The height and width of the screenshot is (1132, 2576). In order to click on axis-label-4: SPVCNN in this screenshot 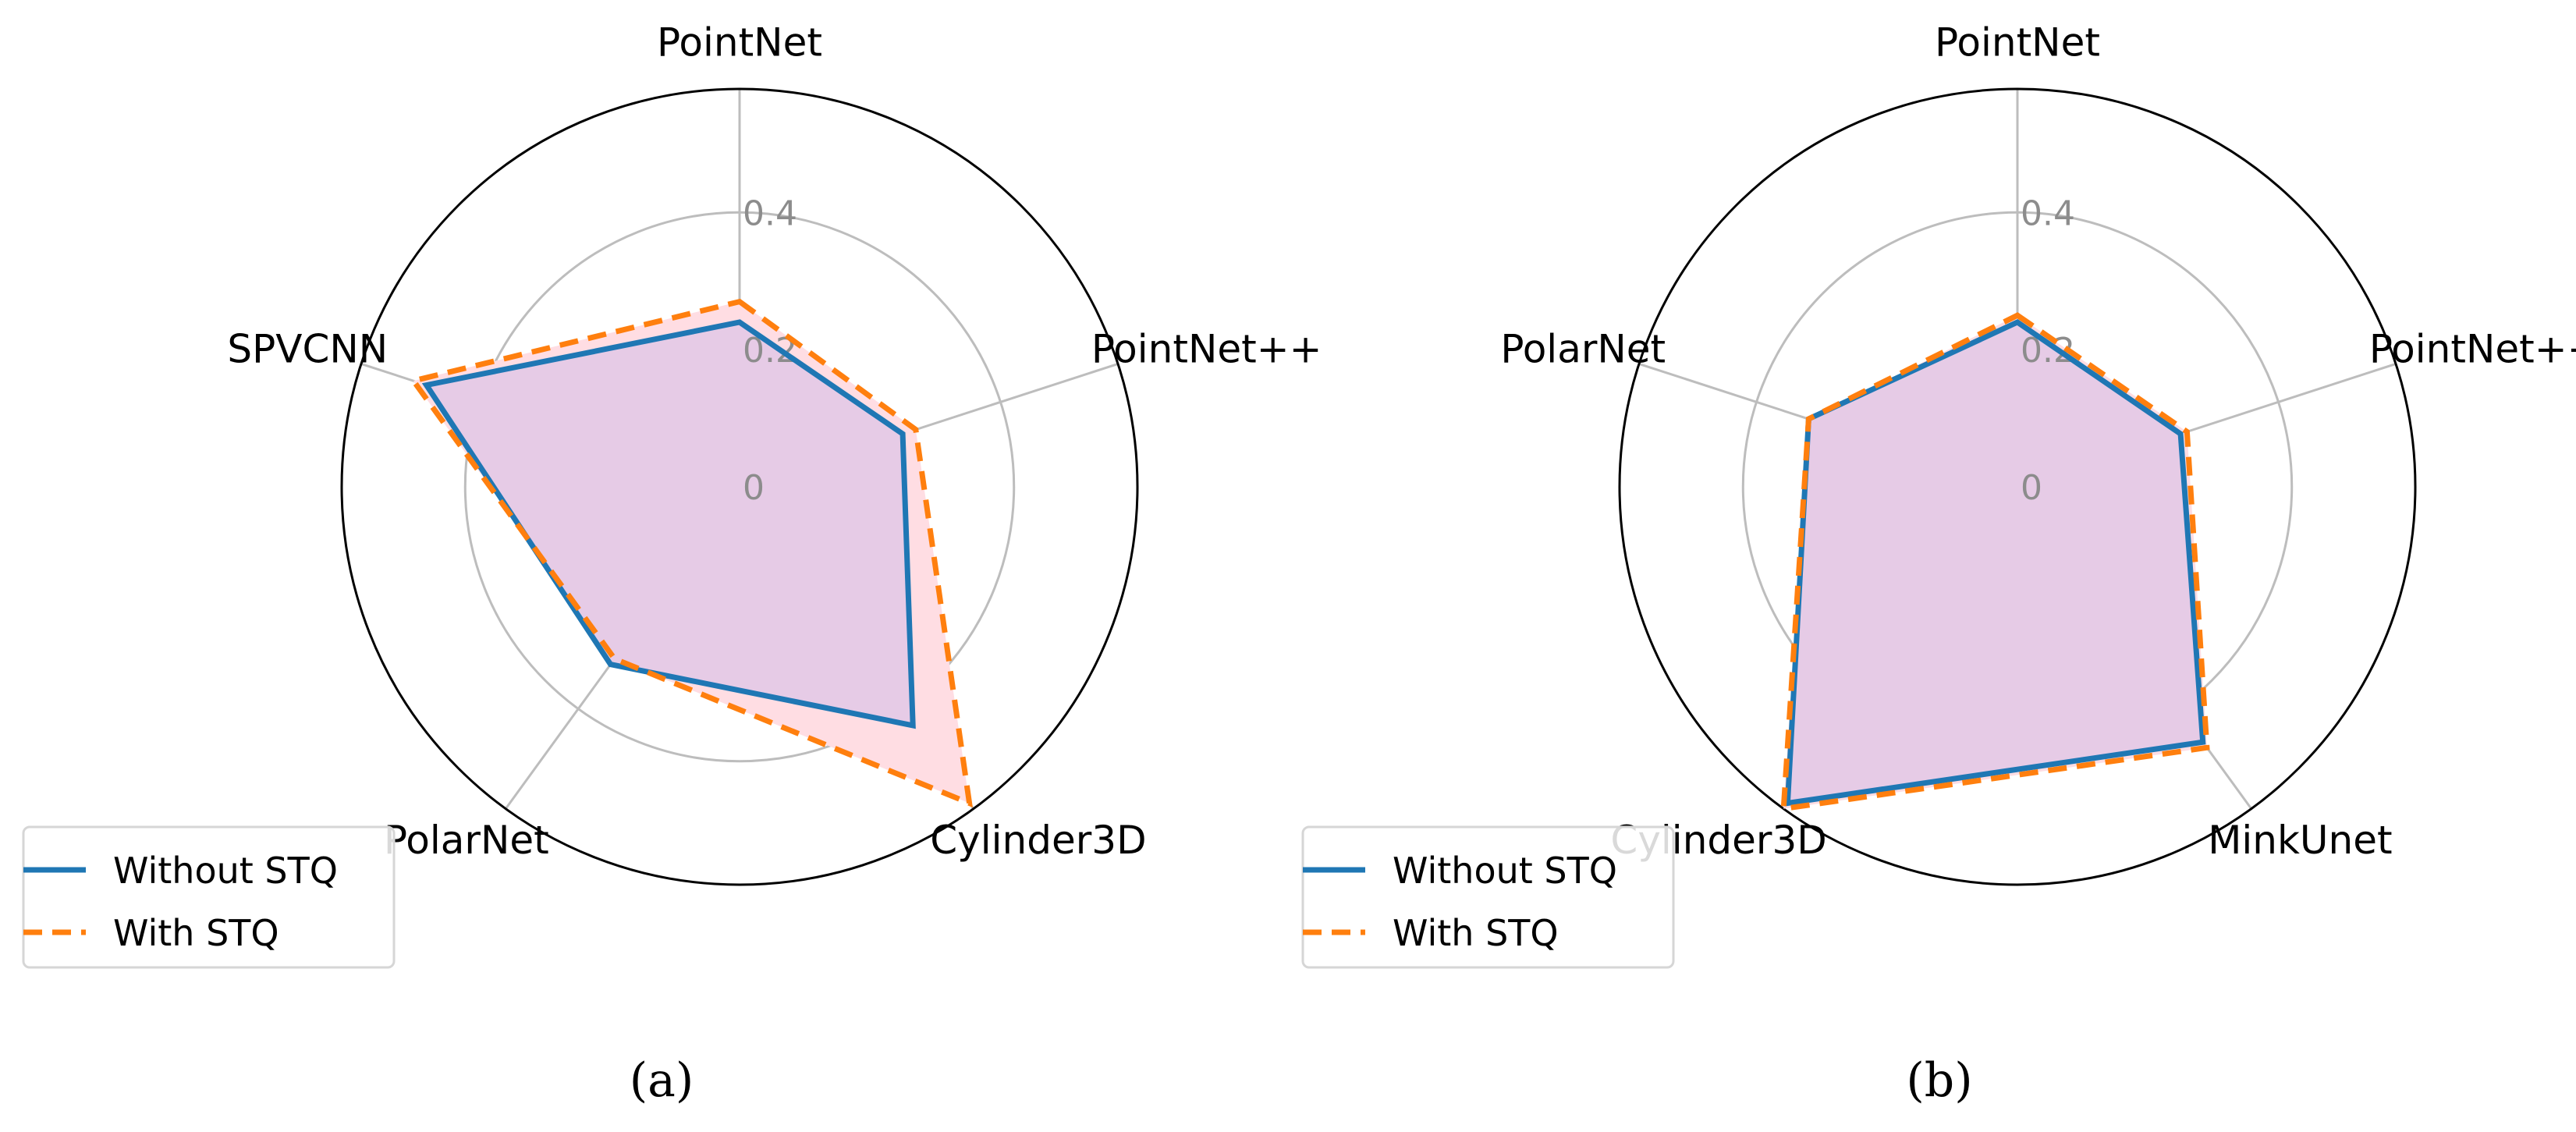, I will do `click(307, 348)`.